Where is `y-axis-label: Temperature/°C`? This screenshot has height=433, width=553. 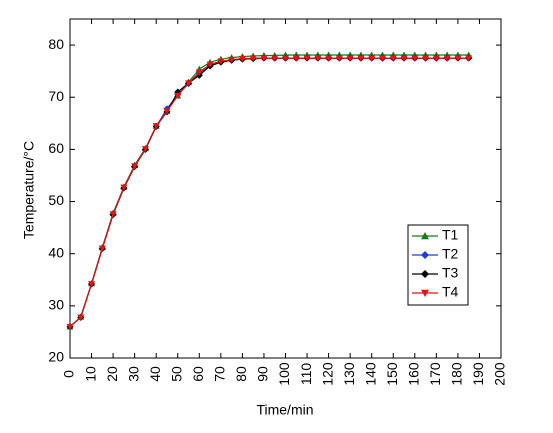 y-axis-label: Temperature/°C is located at coordinates (29, 190).